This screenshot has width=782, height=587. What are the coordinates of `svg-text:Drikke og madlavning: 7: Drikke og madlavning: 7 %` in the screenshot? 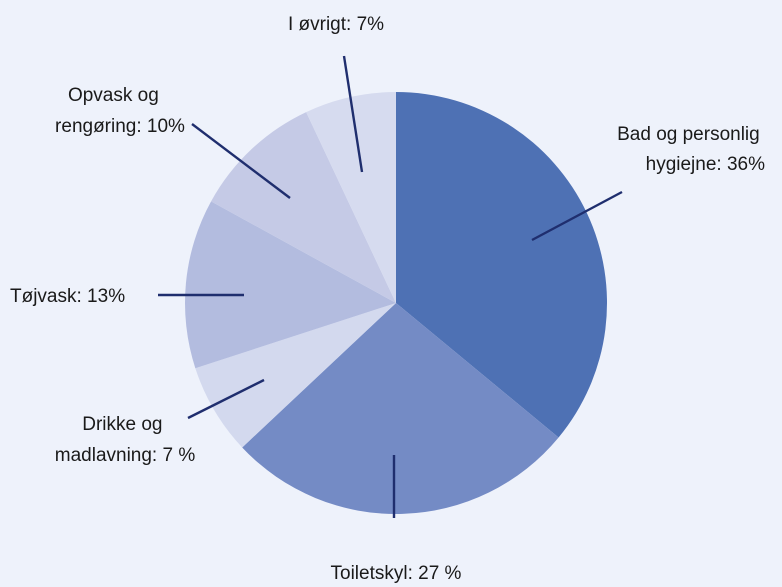 It's located at (125, 440).